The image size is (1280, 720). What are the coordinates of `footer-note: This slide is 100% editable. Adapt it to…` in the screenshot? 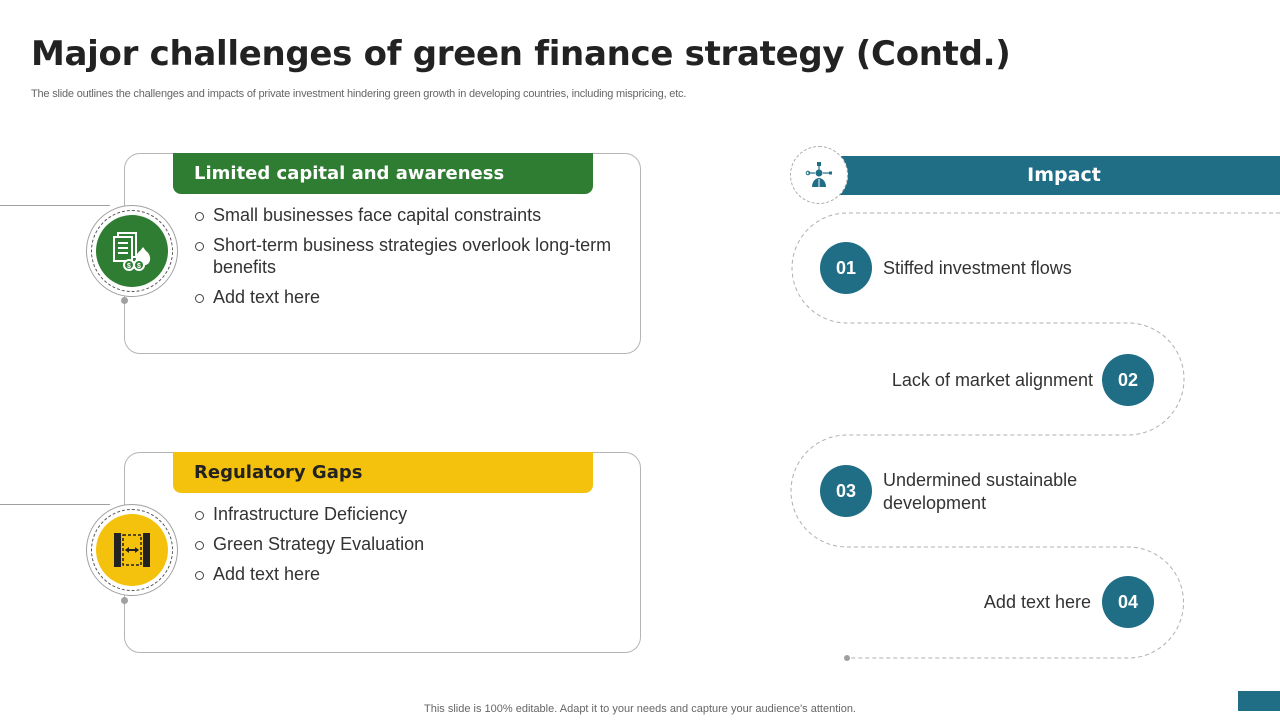 It's located at (640, 709).